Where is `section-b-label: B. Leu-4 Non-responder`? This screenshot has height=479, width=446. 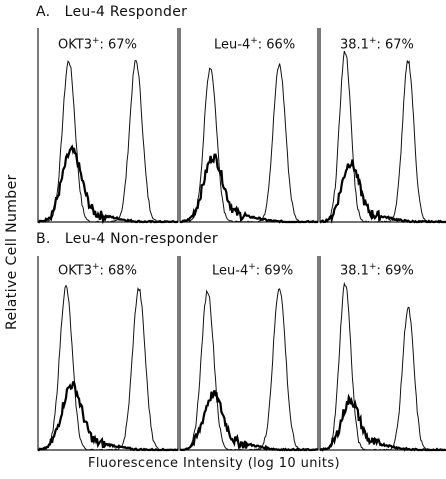
section-b-label: B. Leu-4 Non-responder is located at coordinates (127, 239).